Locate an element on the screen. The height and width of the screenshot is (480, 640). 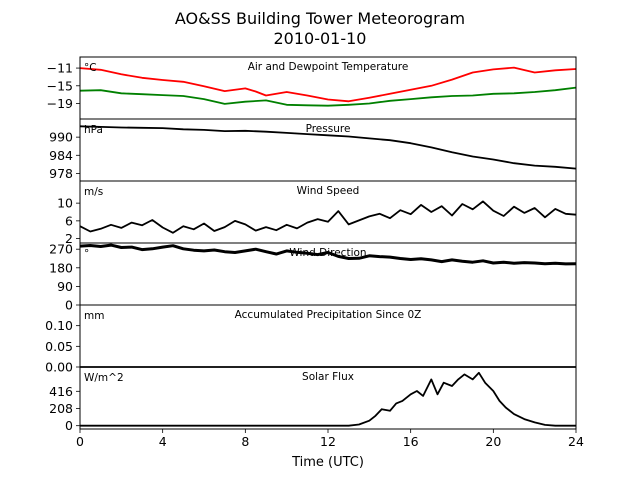
y-tick-label: 984 is located at coordinates (61, 155).